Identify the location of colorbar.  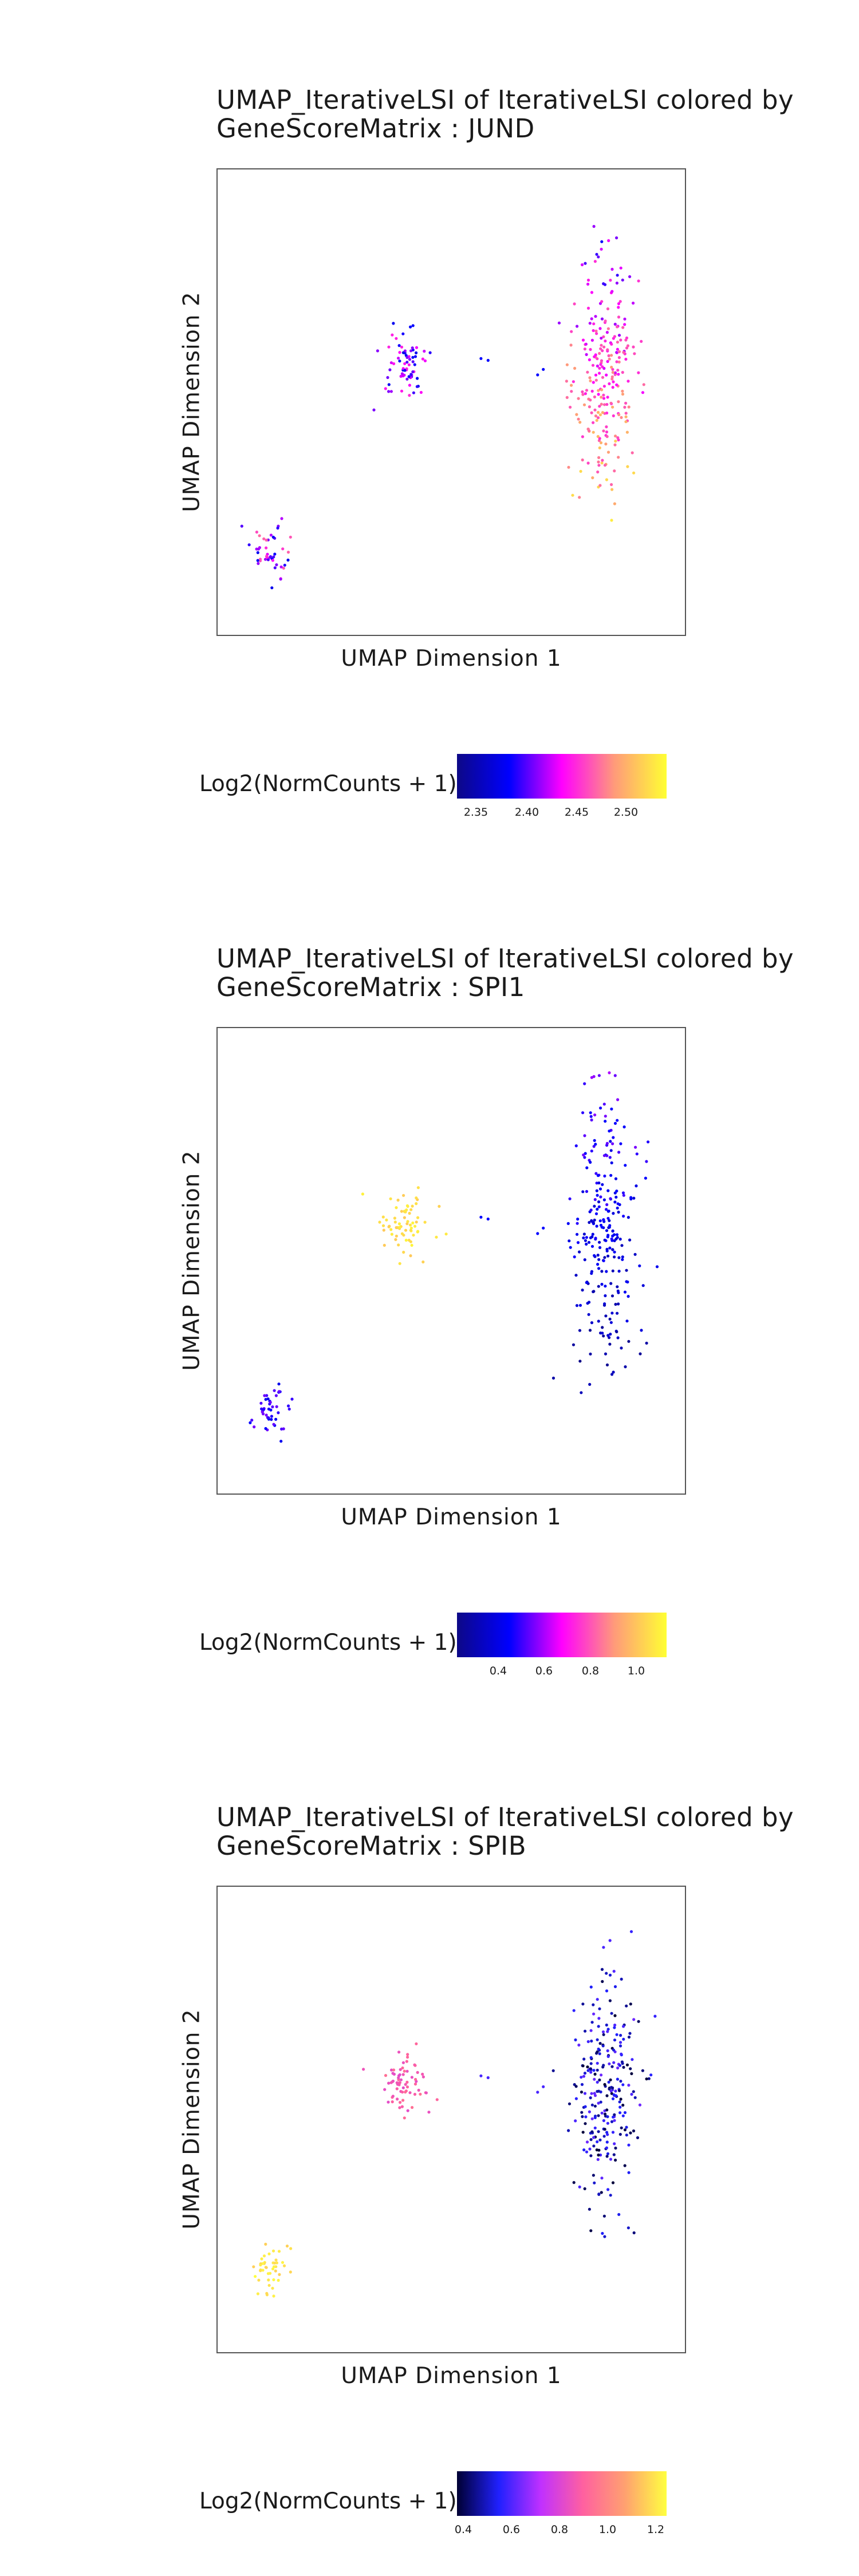
(562, 776).